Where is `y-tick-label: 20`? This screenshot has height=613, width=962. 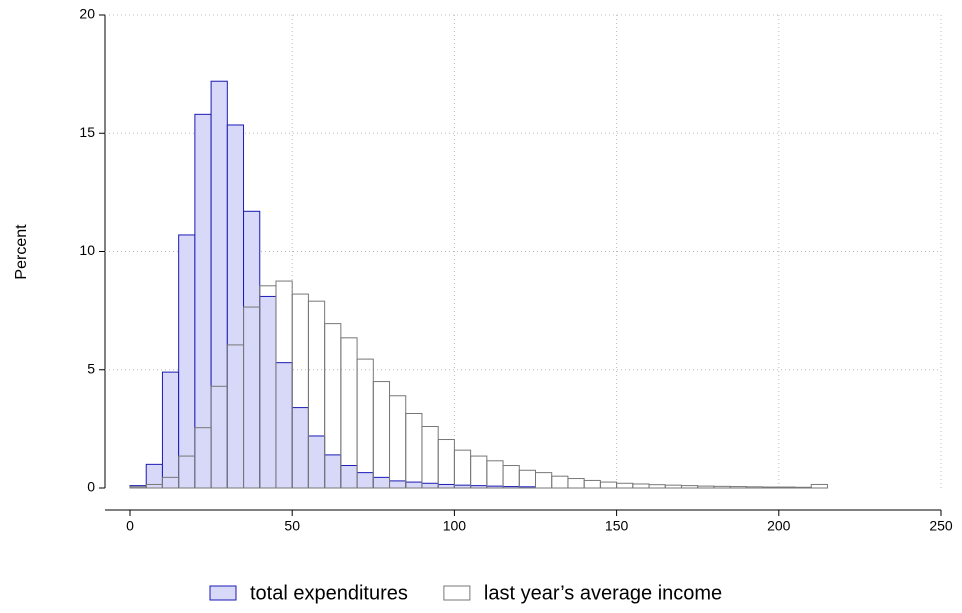
y-tick-label: 20 is located at coordinates (87, 14).